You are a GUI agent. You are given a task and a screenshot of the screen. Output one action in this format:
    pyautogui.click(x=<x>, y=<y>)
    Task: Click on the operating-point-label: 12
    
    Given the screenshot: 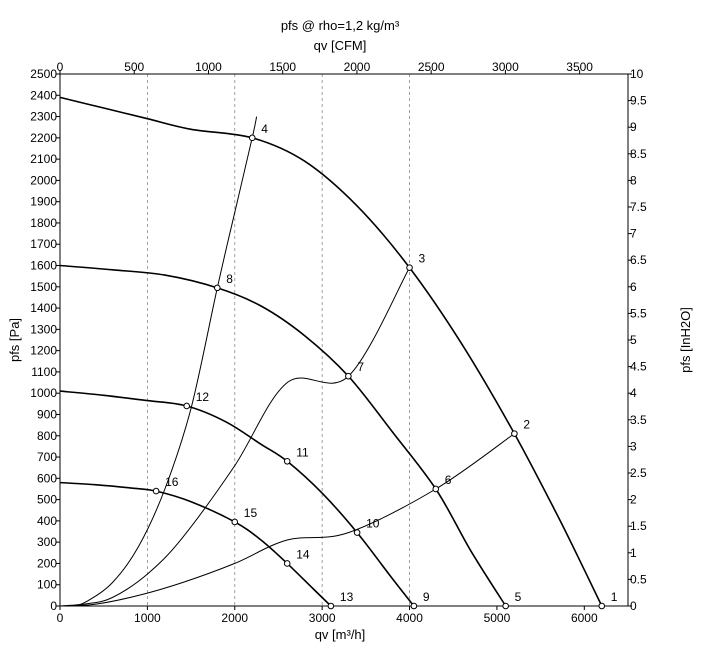 What is the action you would take?
    pyautogui.click(x=203, y=397)
    